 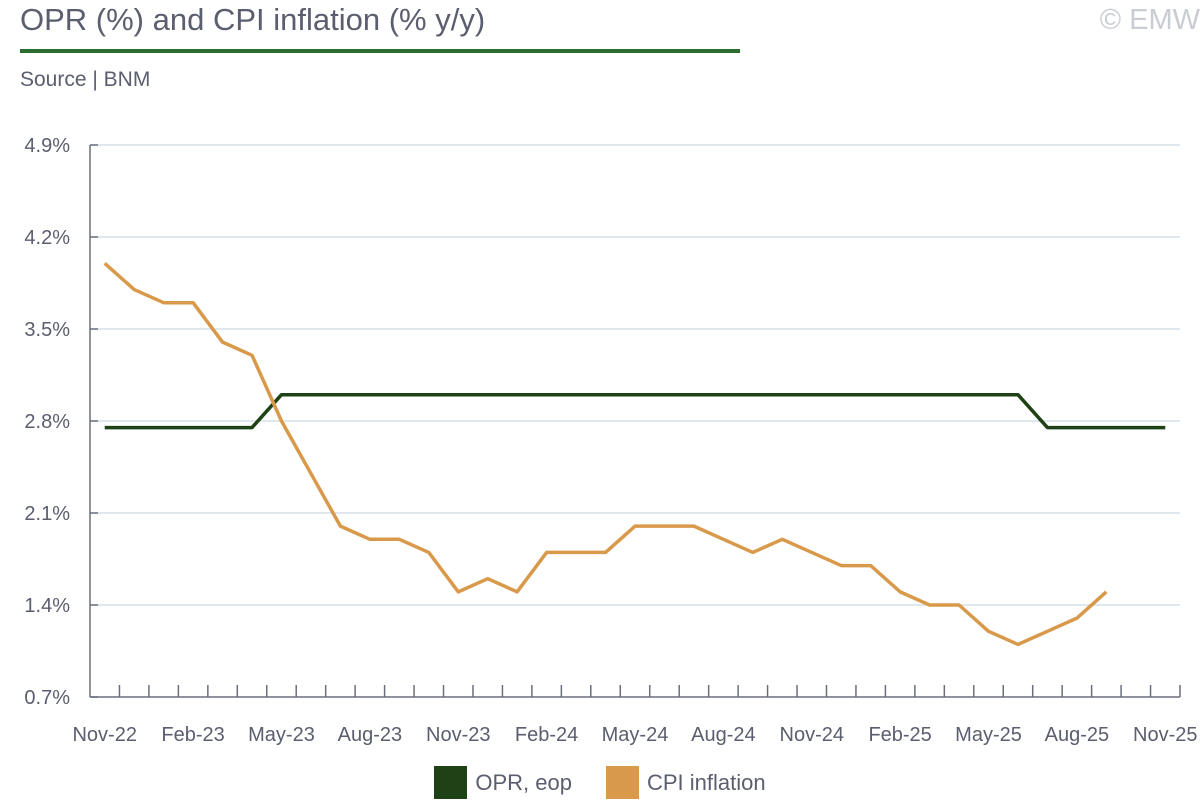 What do you see at coordinates (1077, 735) in the screenshot?
I see `x-tick-label: Aug-25` at bounding box center [1077, 735].